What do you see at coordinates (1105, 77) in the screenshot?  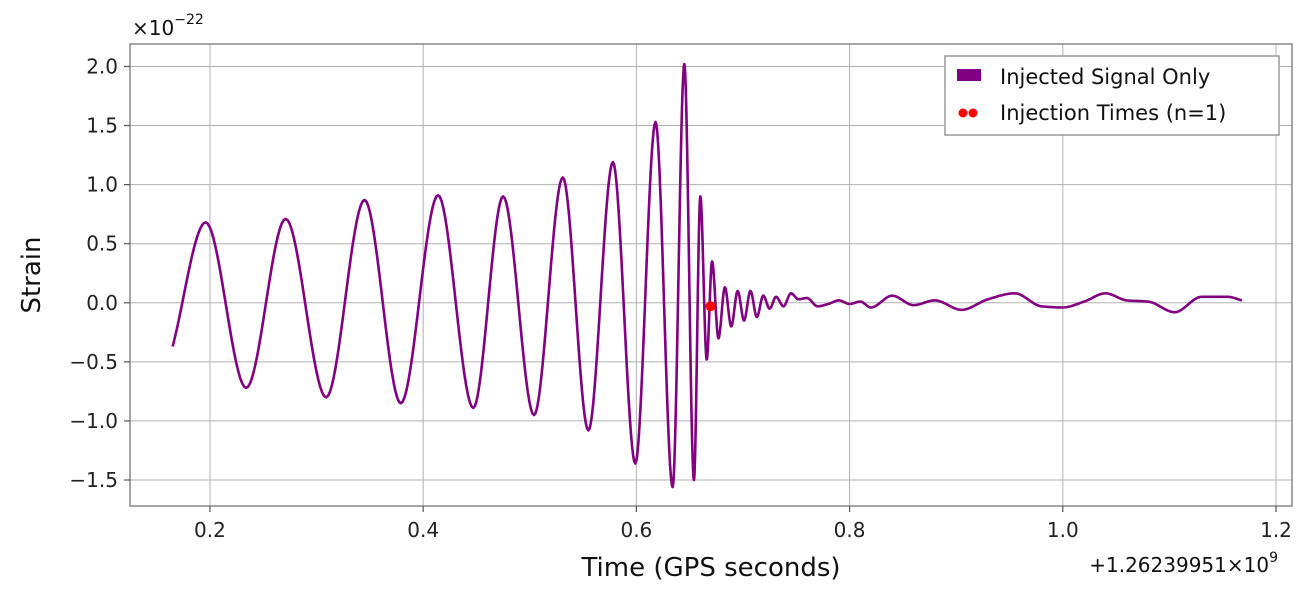 I see `legend-label-injected-signal: Injected Signal Only` at bounding box center [1105, 77].